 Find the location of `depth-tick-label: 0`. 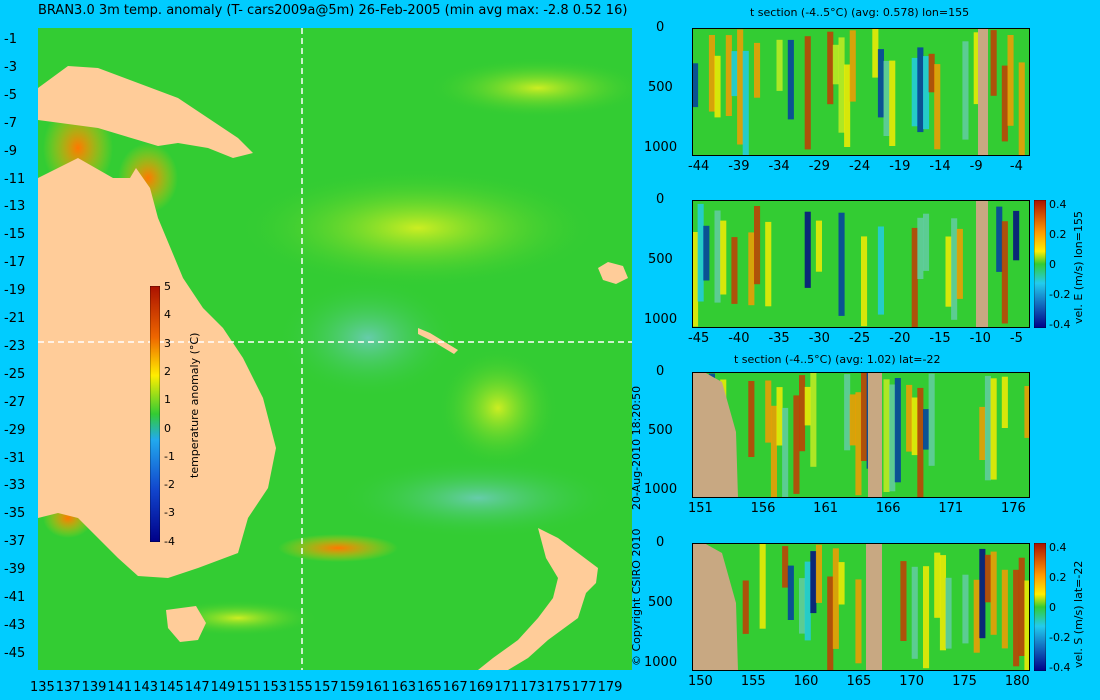

depth-tick-label: 0 is located at coordinates (660, 371).